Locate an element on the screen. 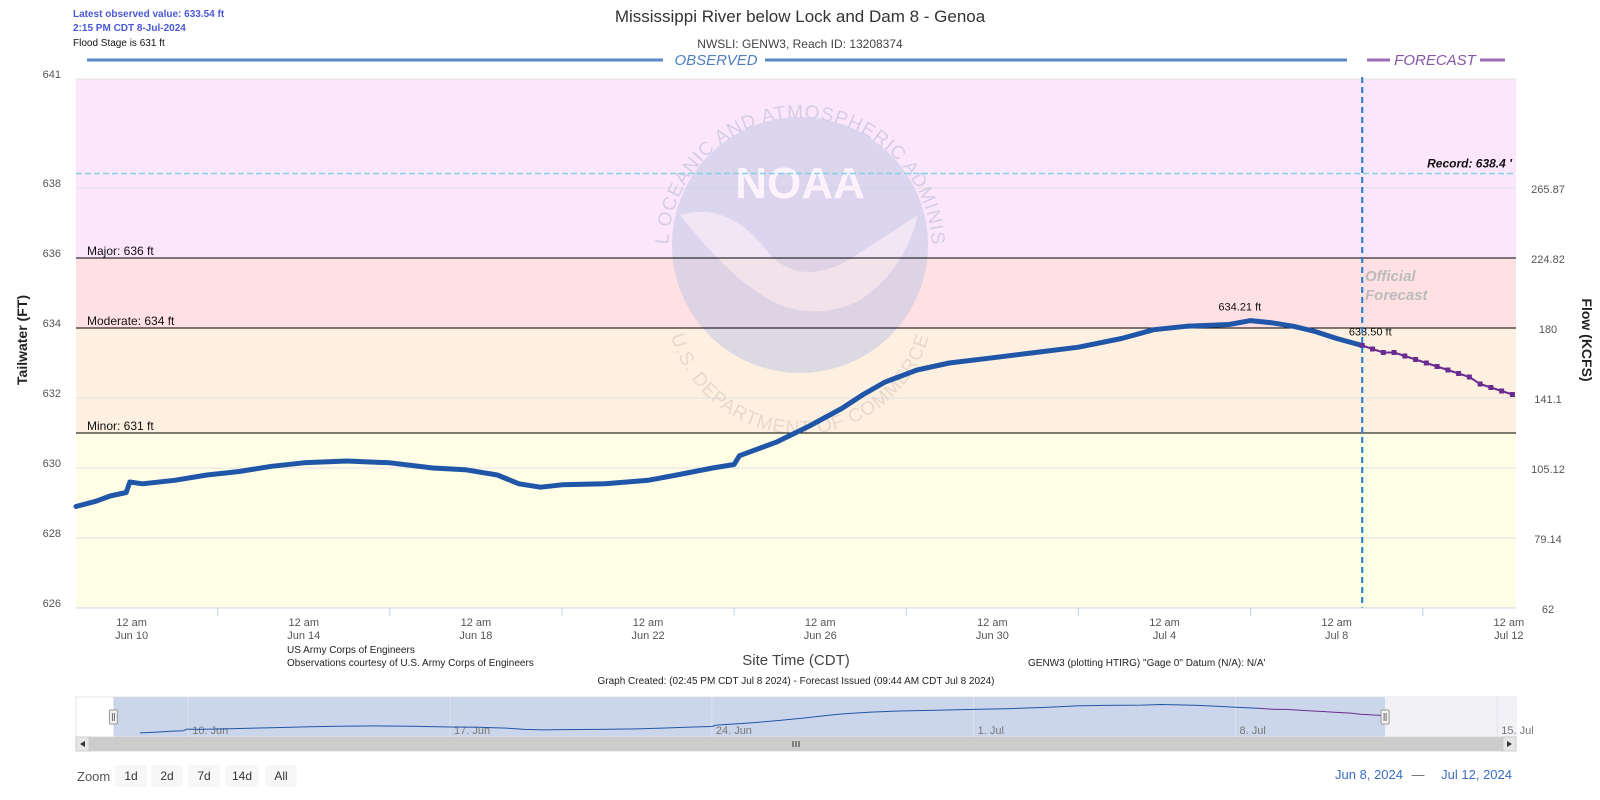  navigator-selection is located at coordinates (749, 717).